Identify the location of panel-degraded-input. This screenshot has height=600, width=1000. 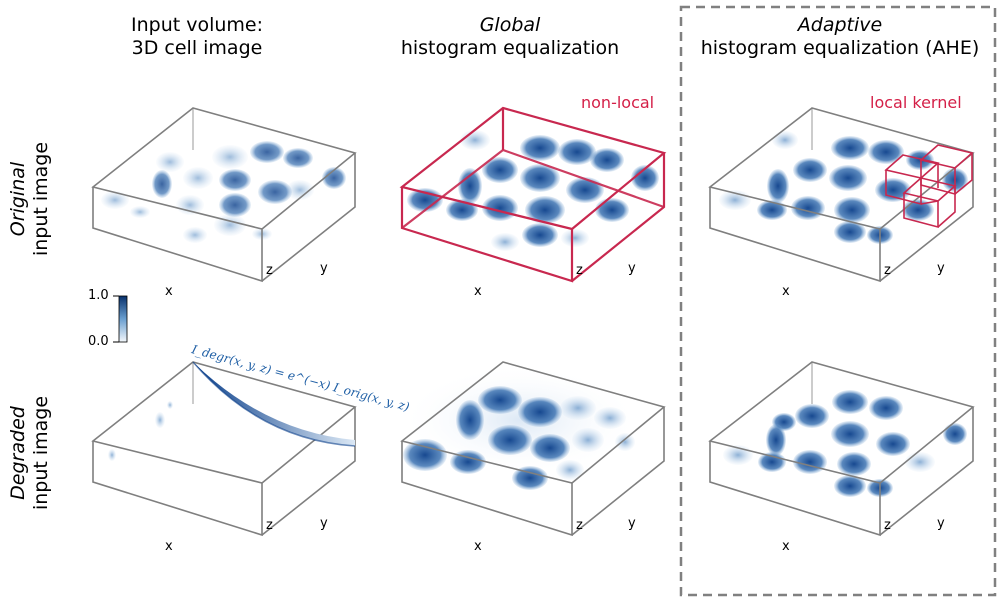
(224, 449).